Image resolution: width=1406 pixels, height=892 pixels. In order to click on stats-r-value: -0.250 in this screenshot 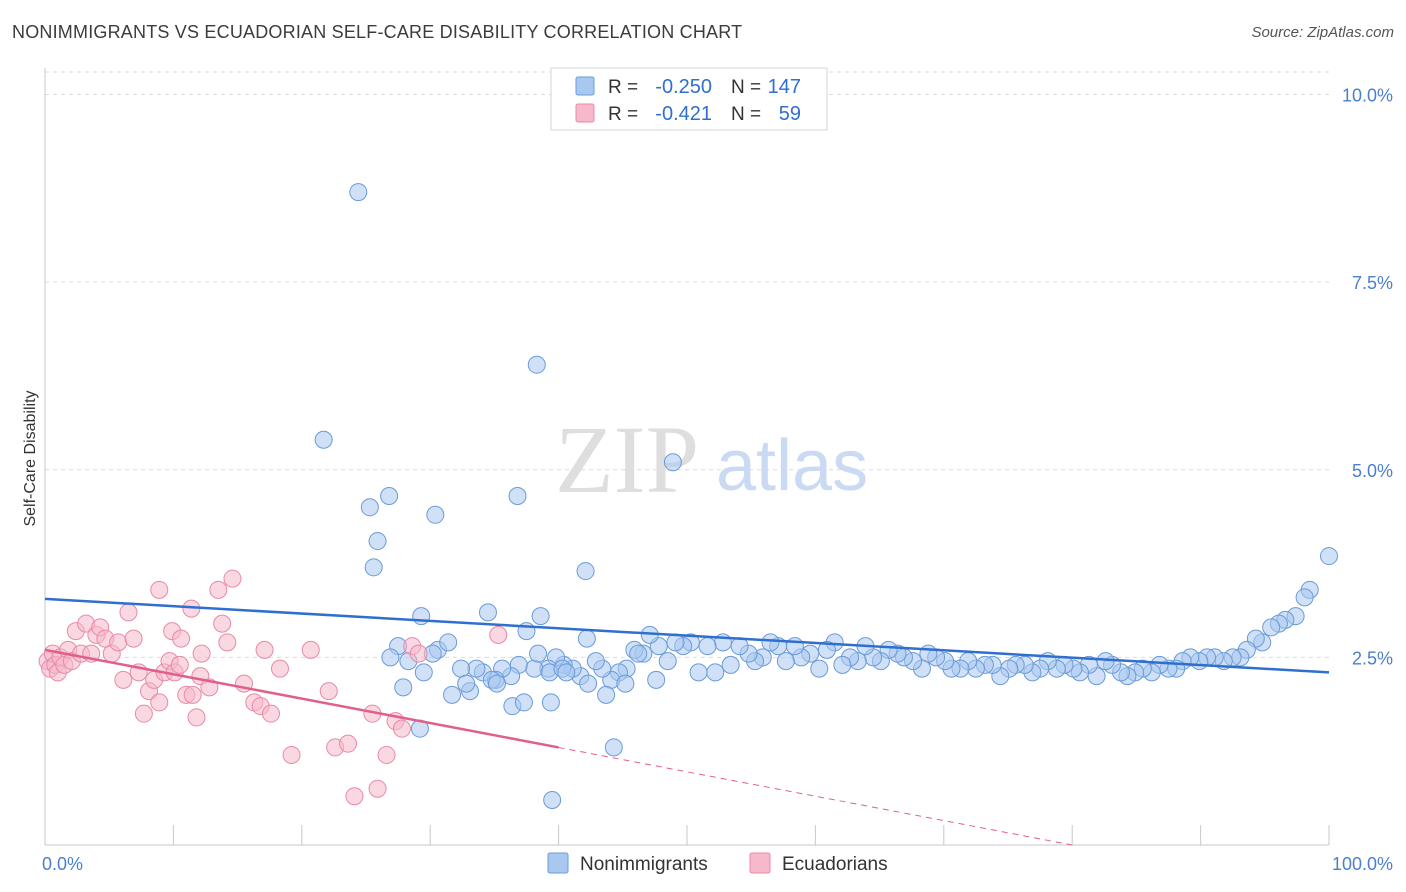, I will do `click(683, 87)`.